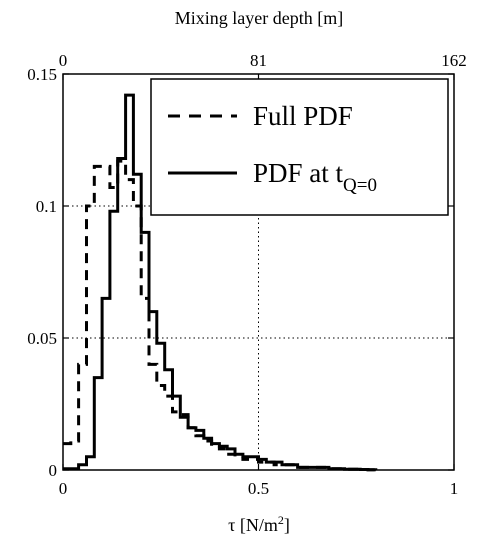  What do you see at coordinates (253, 525) in the screenshot?
I see `x-axis-title-main: τ [N/m` at bounding box center [253, 525].